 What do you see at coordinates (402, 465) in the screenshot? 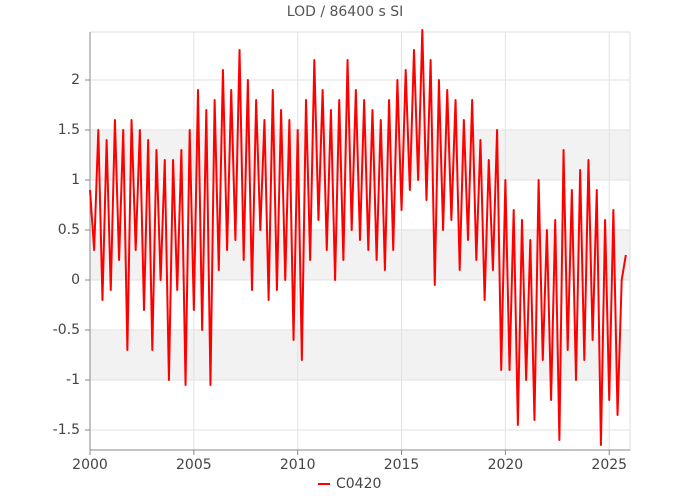
I see `x-tick-label: 2015` at bounding box center [402, 465].